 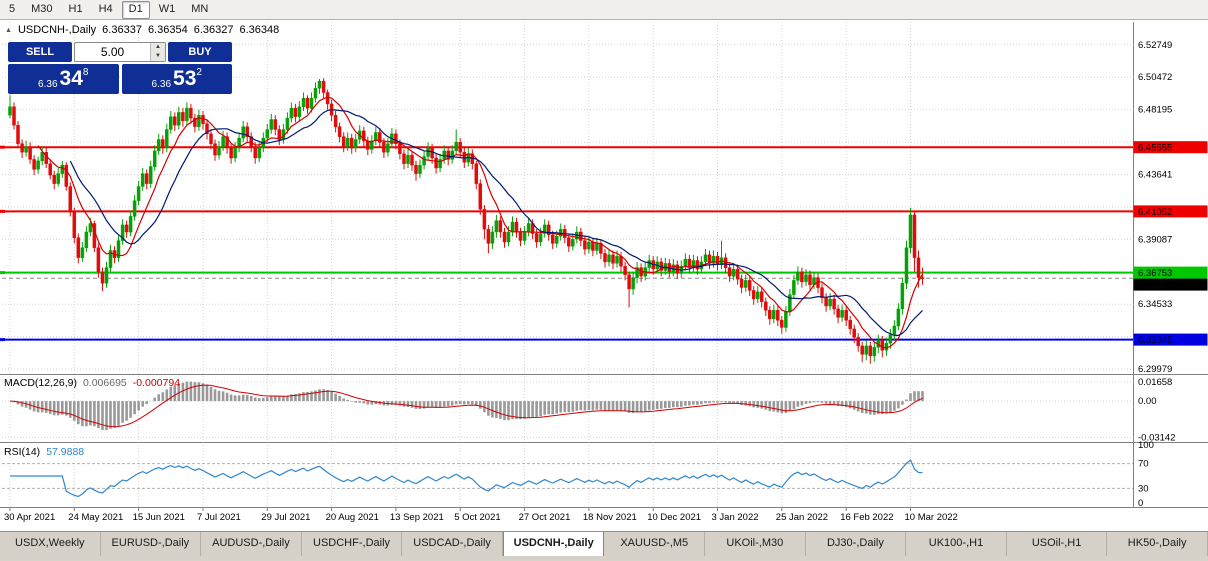 I want to click on open-value: 6.36337, so click(x=122, y=30).